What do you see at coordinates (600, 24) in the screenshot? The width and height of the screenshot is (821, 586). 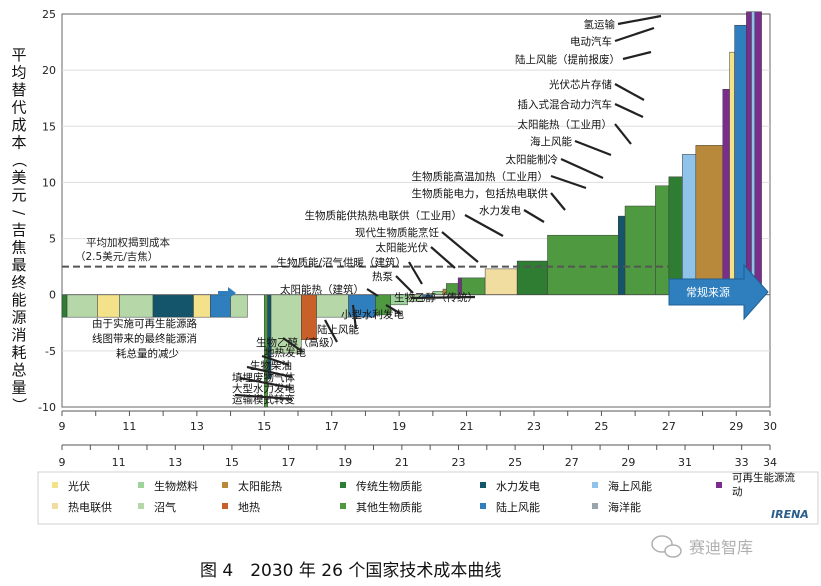 I see `annotation-label: 氢运输` at bounding box center [600, 24].